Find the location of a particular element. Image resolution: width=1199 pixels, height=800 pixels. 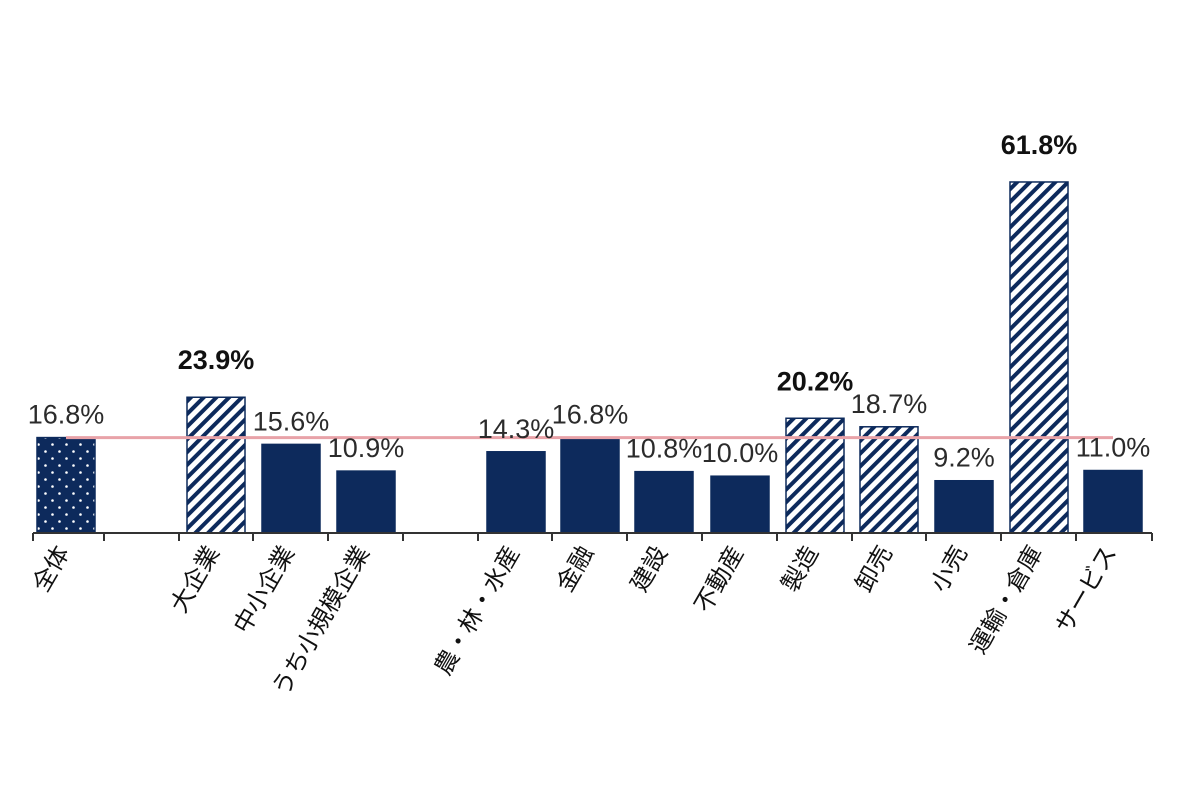

category-label-6: 建設 is located at coordinates (649, 569).